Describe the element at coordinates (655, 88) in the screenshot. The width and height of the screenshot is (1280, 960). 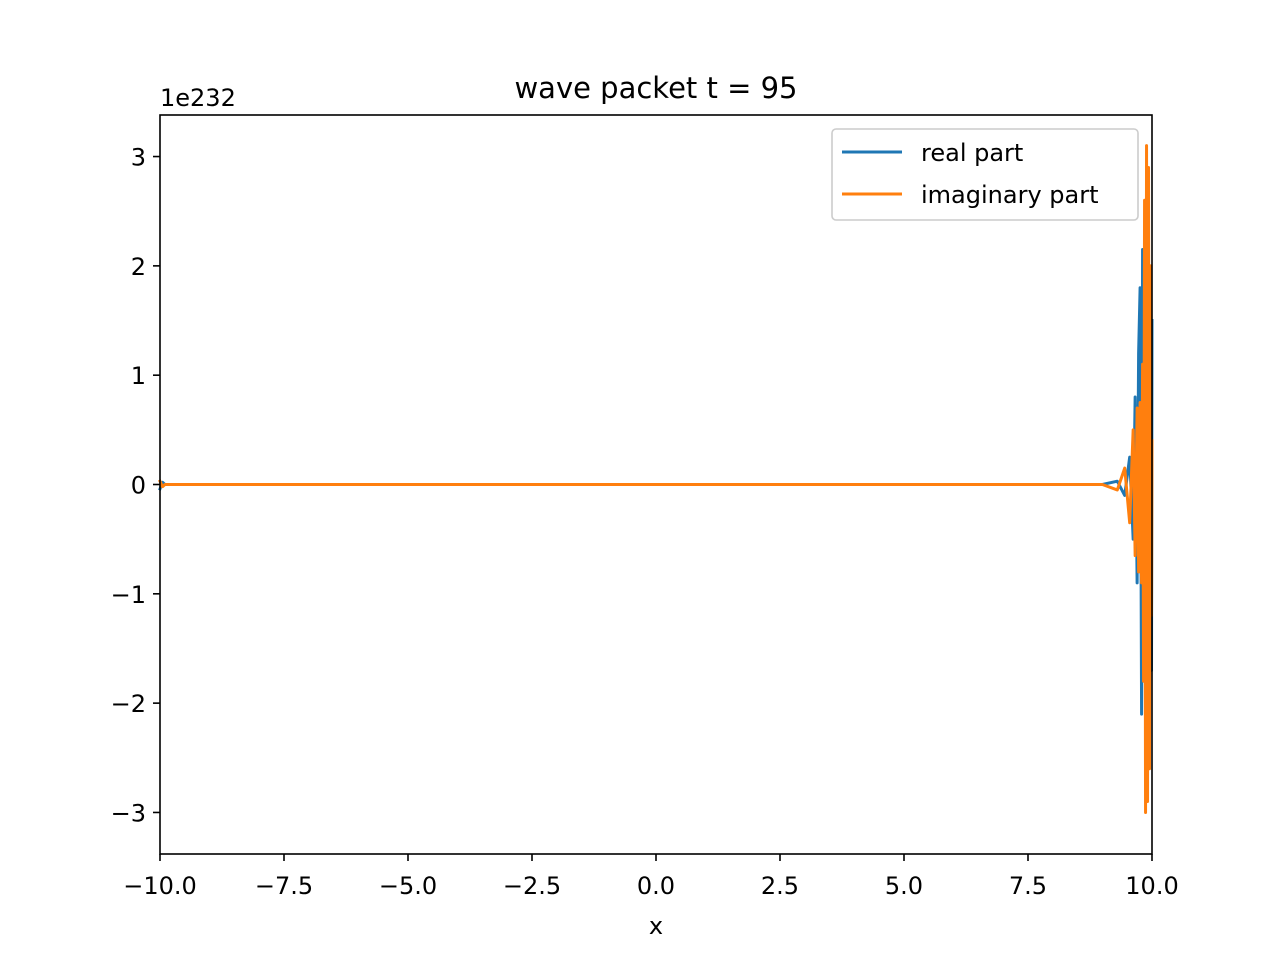
I see `chart-title: wave packet t = 95` at that location.